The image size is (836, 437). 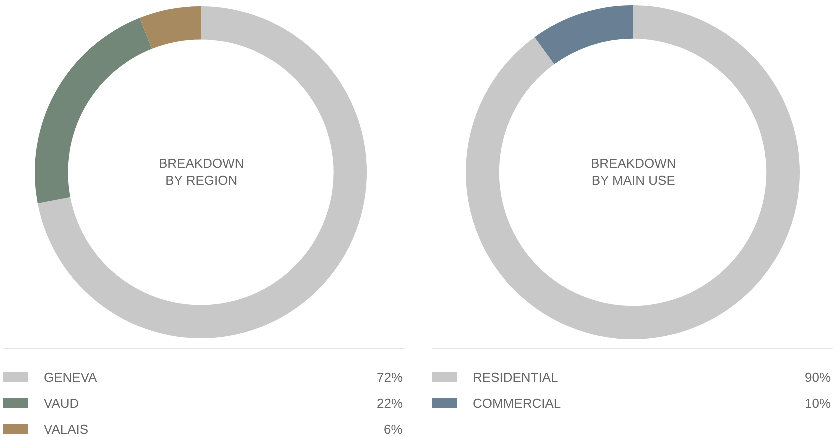 I want to click on data-label: 72%, so click(x=390, y=377).